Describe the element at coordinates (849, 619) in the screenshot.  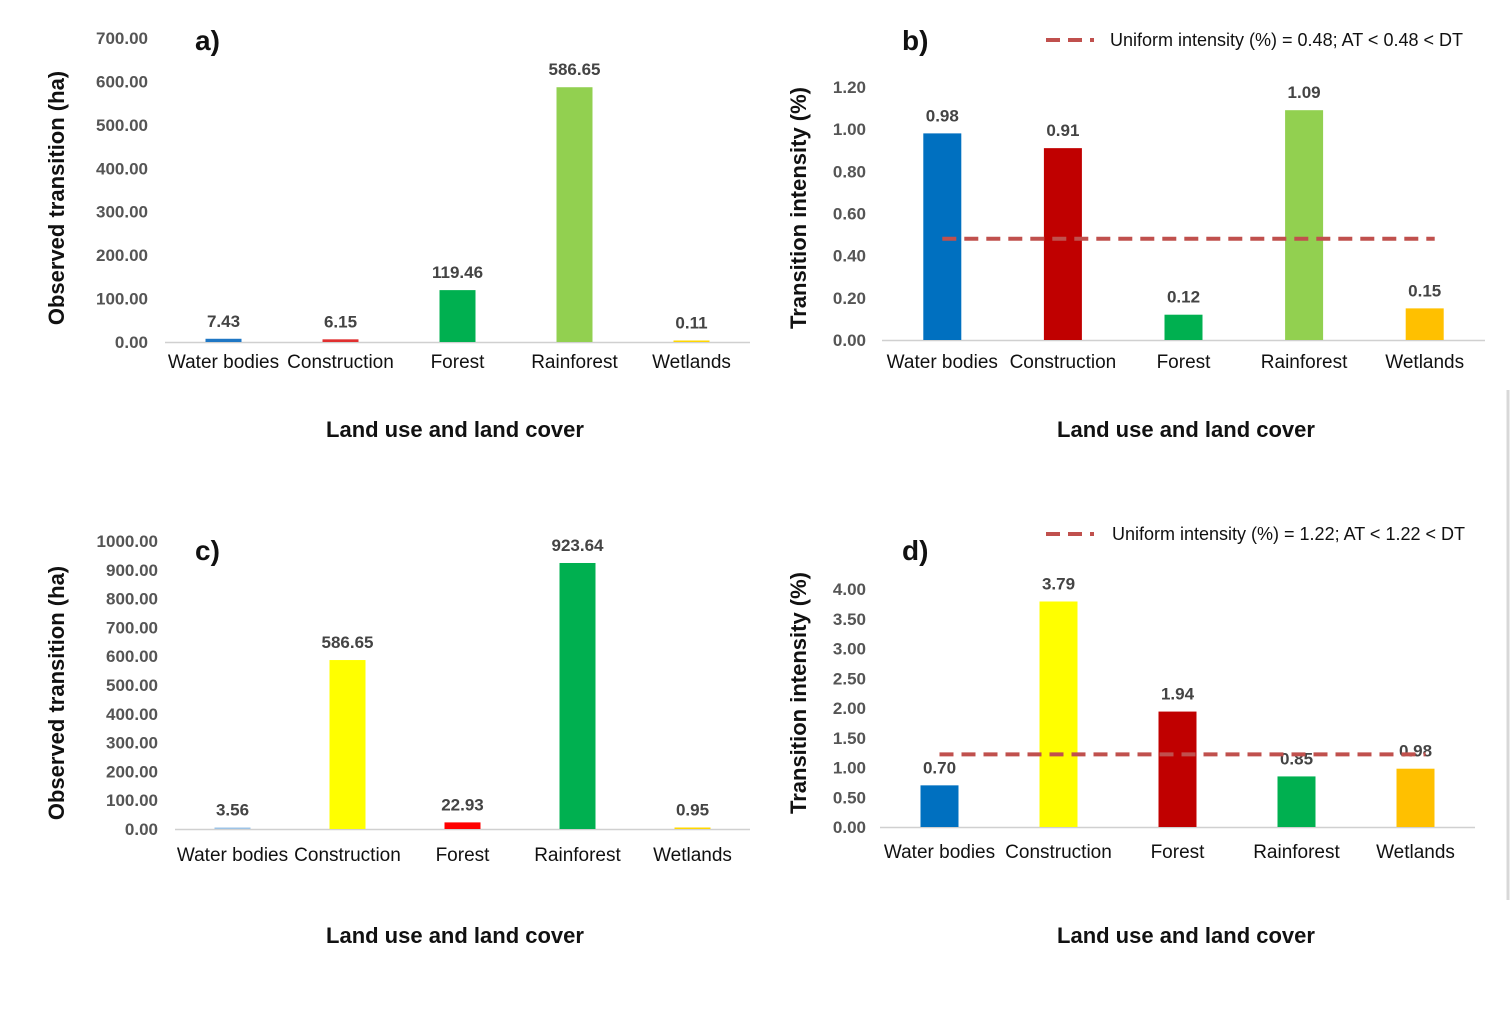
I see `y-tick-label: 3.50` at that location.